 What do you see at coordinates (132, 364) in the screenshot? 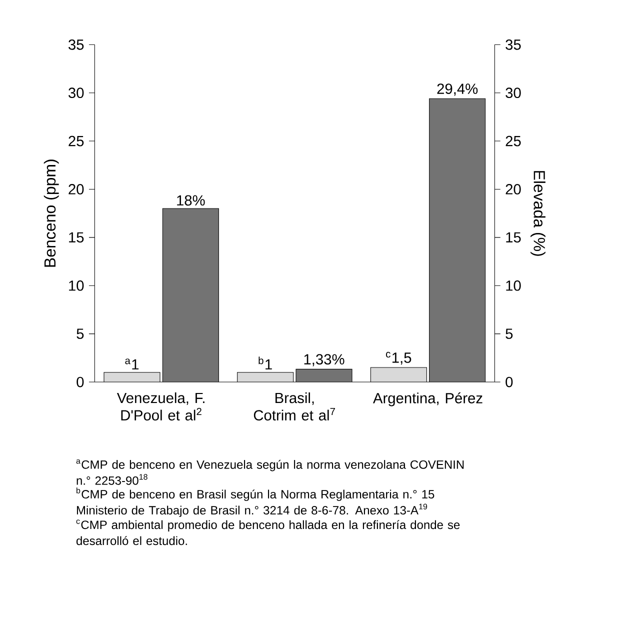
I see `data-label: $^{a}$1` at bounding box center [132, 364].